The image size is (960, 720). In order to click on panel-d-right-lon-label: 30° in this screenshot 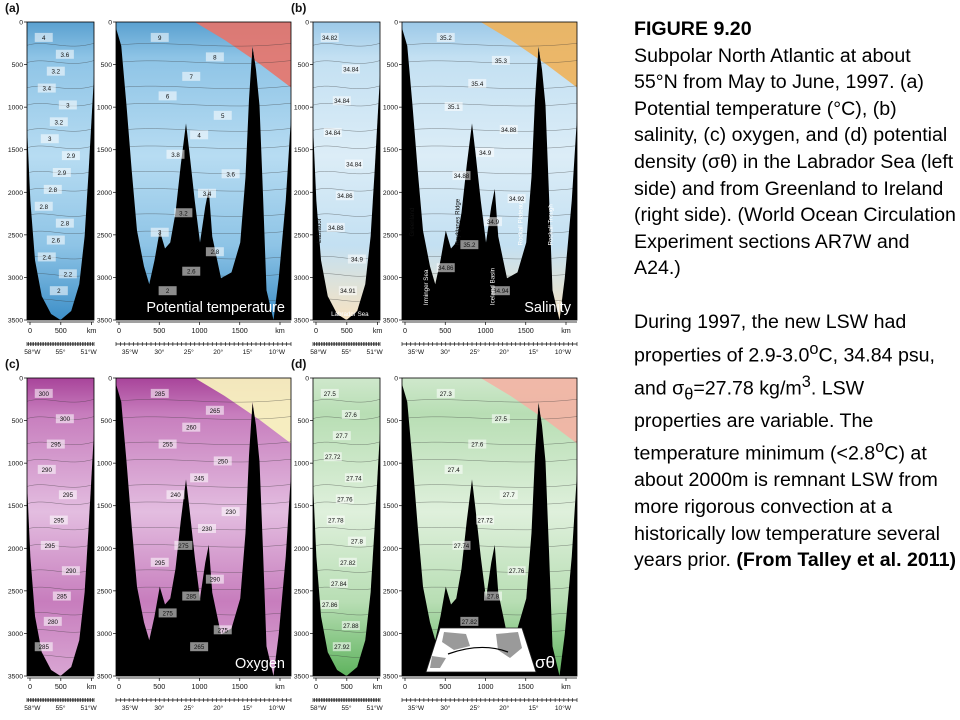, I will do `click(445, 708)`.